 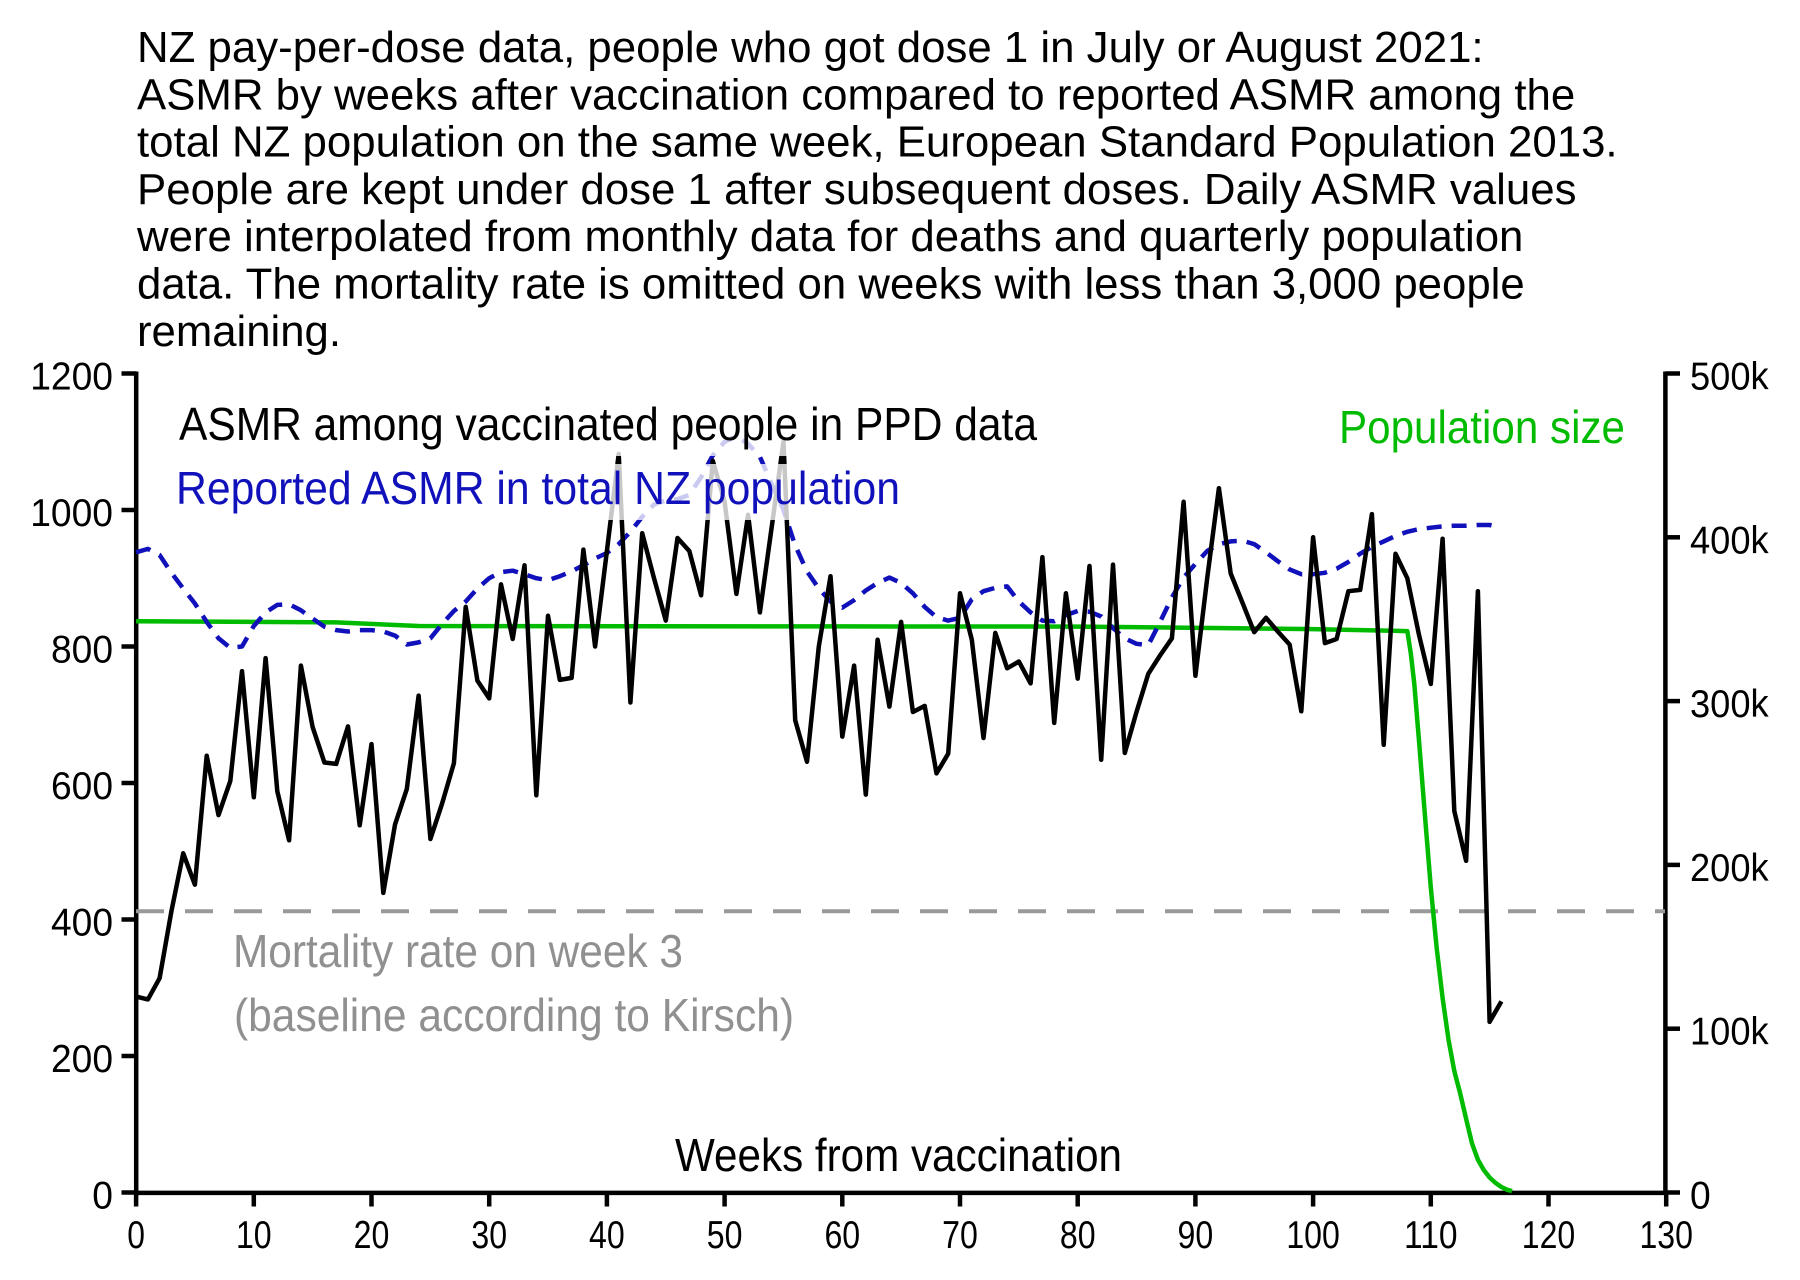 I want to click on svg-text: 80, so click(x=1078, y=1235).